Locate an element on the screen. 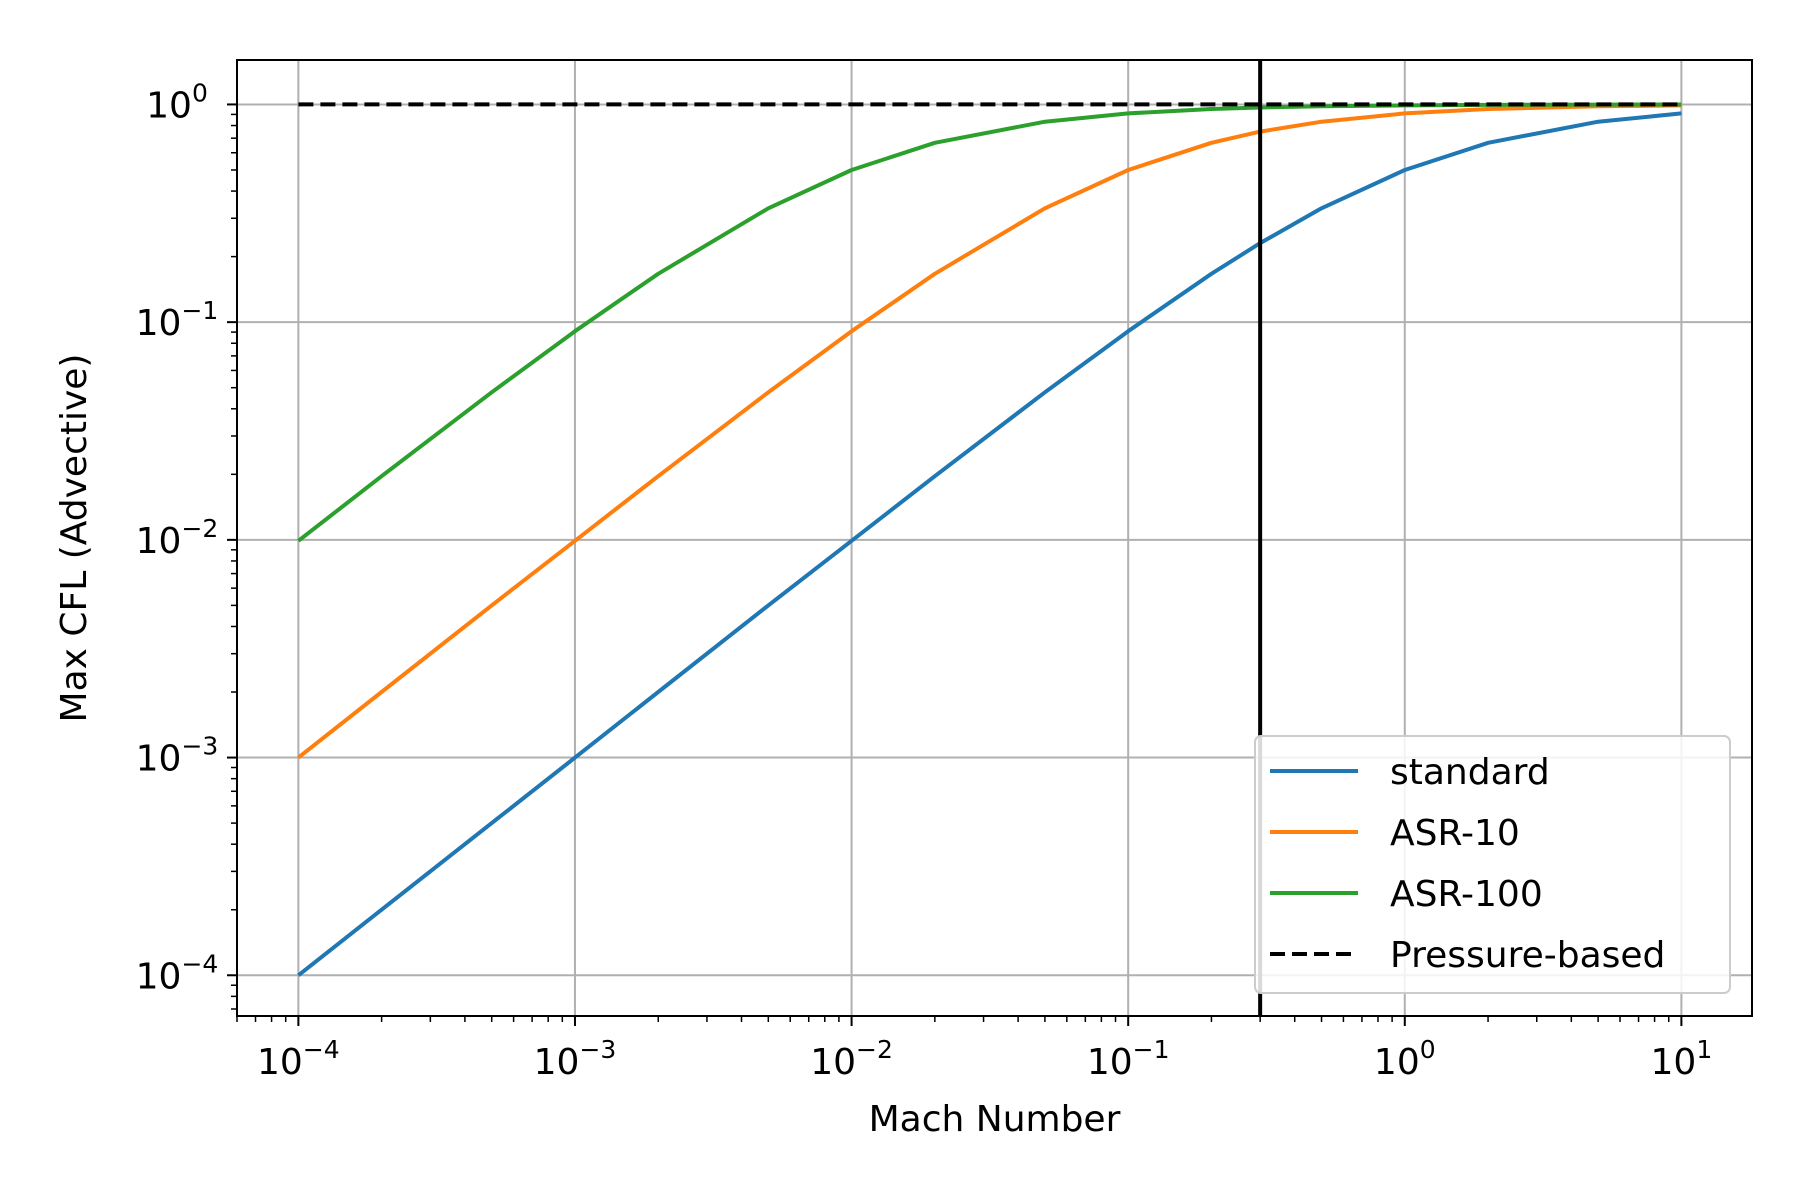  legend-label: ASR-10 is located at coordinates (1455, 833).